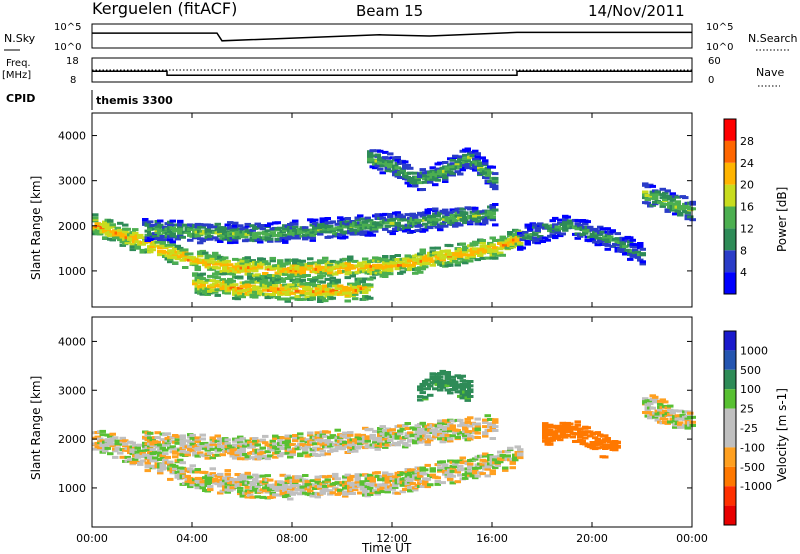 Image resolution: width=800 pixels, height=554 pixels. Describe the element at coordinates (770, 72) in the screenshot. I see `nave-label: Nave` at that location.